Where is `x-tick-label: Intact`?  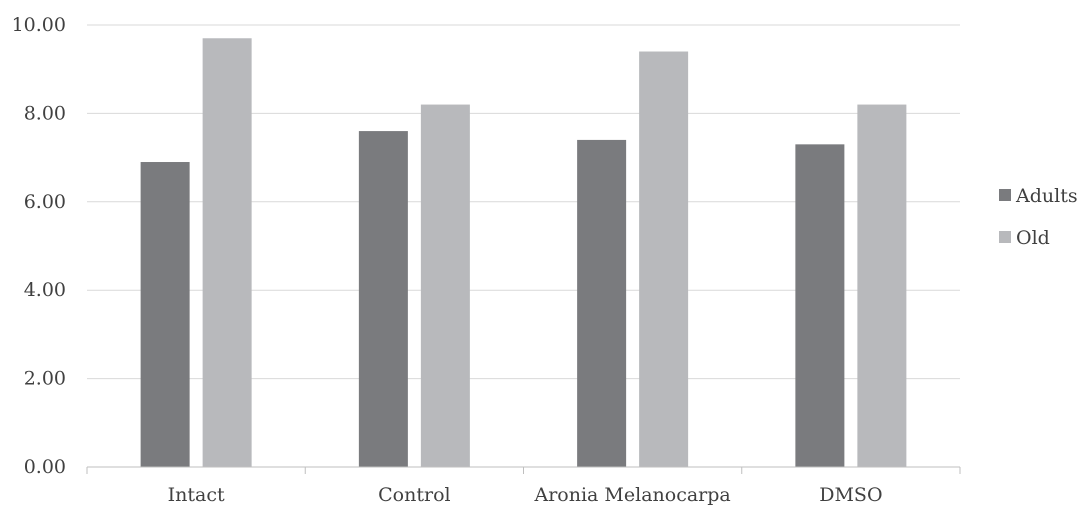 x-tick-label: Intact is located at coordinates (196, 495).